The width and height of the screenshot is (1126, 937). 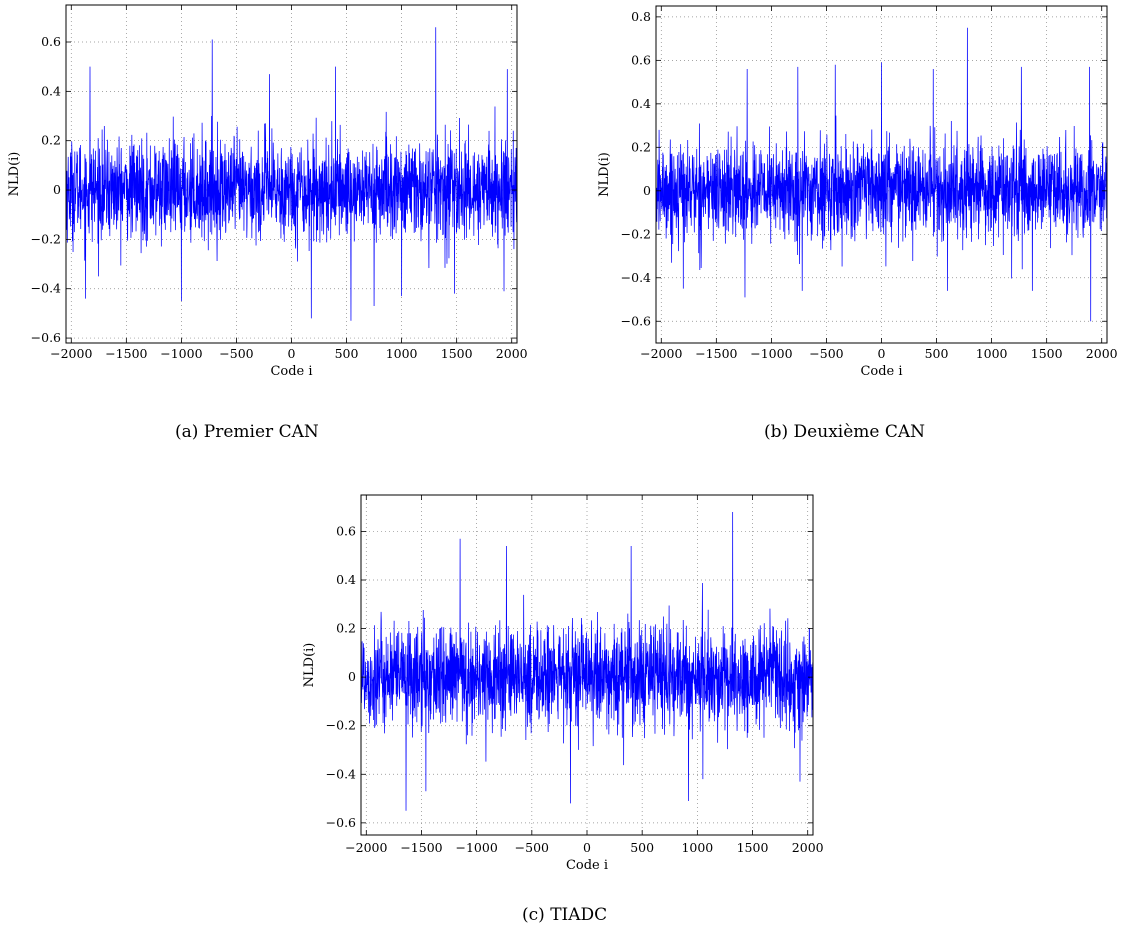 I want to click on caption-a: (a) Premier CAN, so click(x=247, y=432).